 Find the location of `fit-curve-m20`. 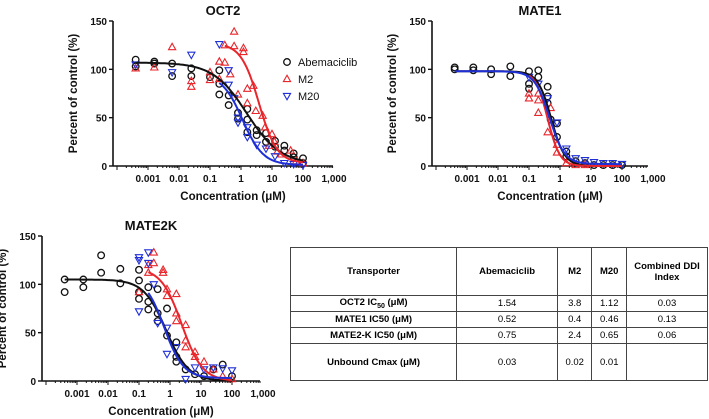

fit-curve-m20 is located at coordinates (189, 335).